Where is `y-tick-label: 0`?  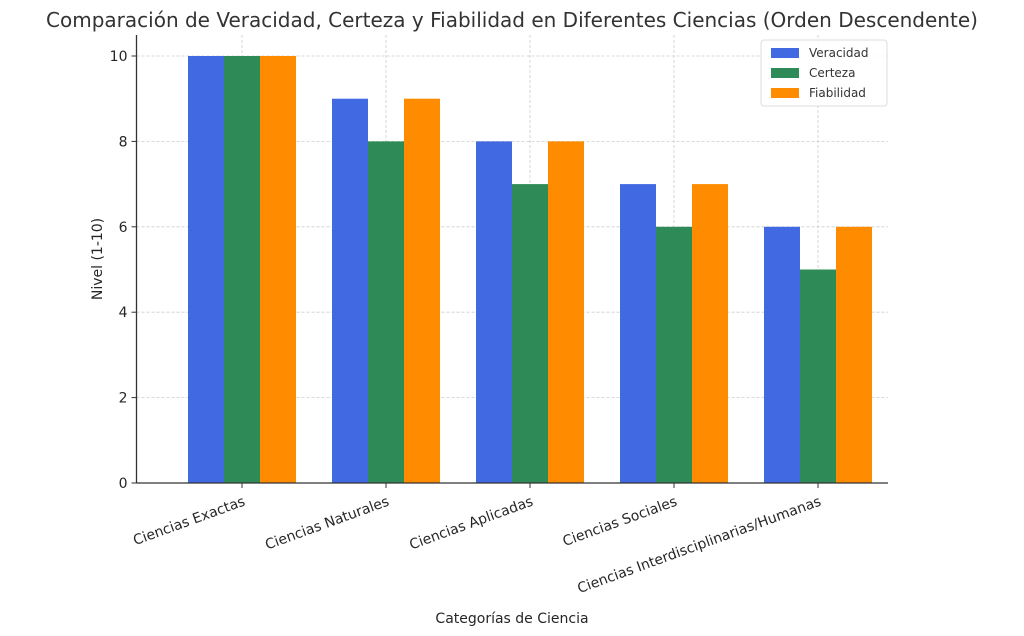
y-tick-label: 0 is located at coordinates (123, 484).